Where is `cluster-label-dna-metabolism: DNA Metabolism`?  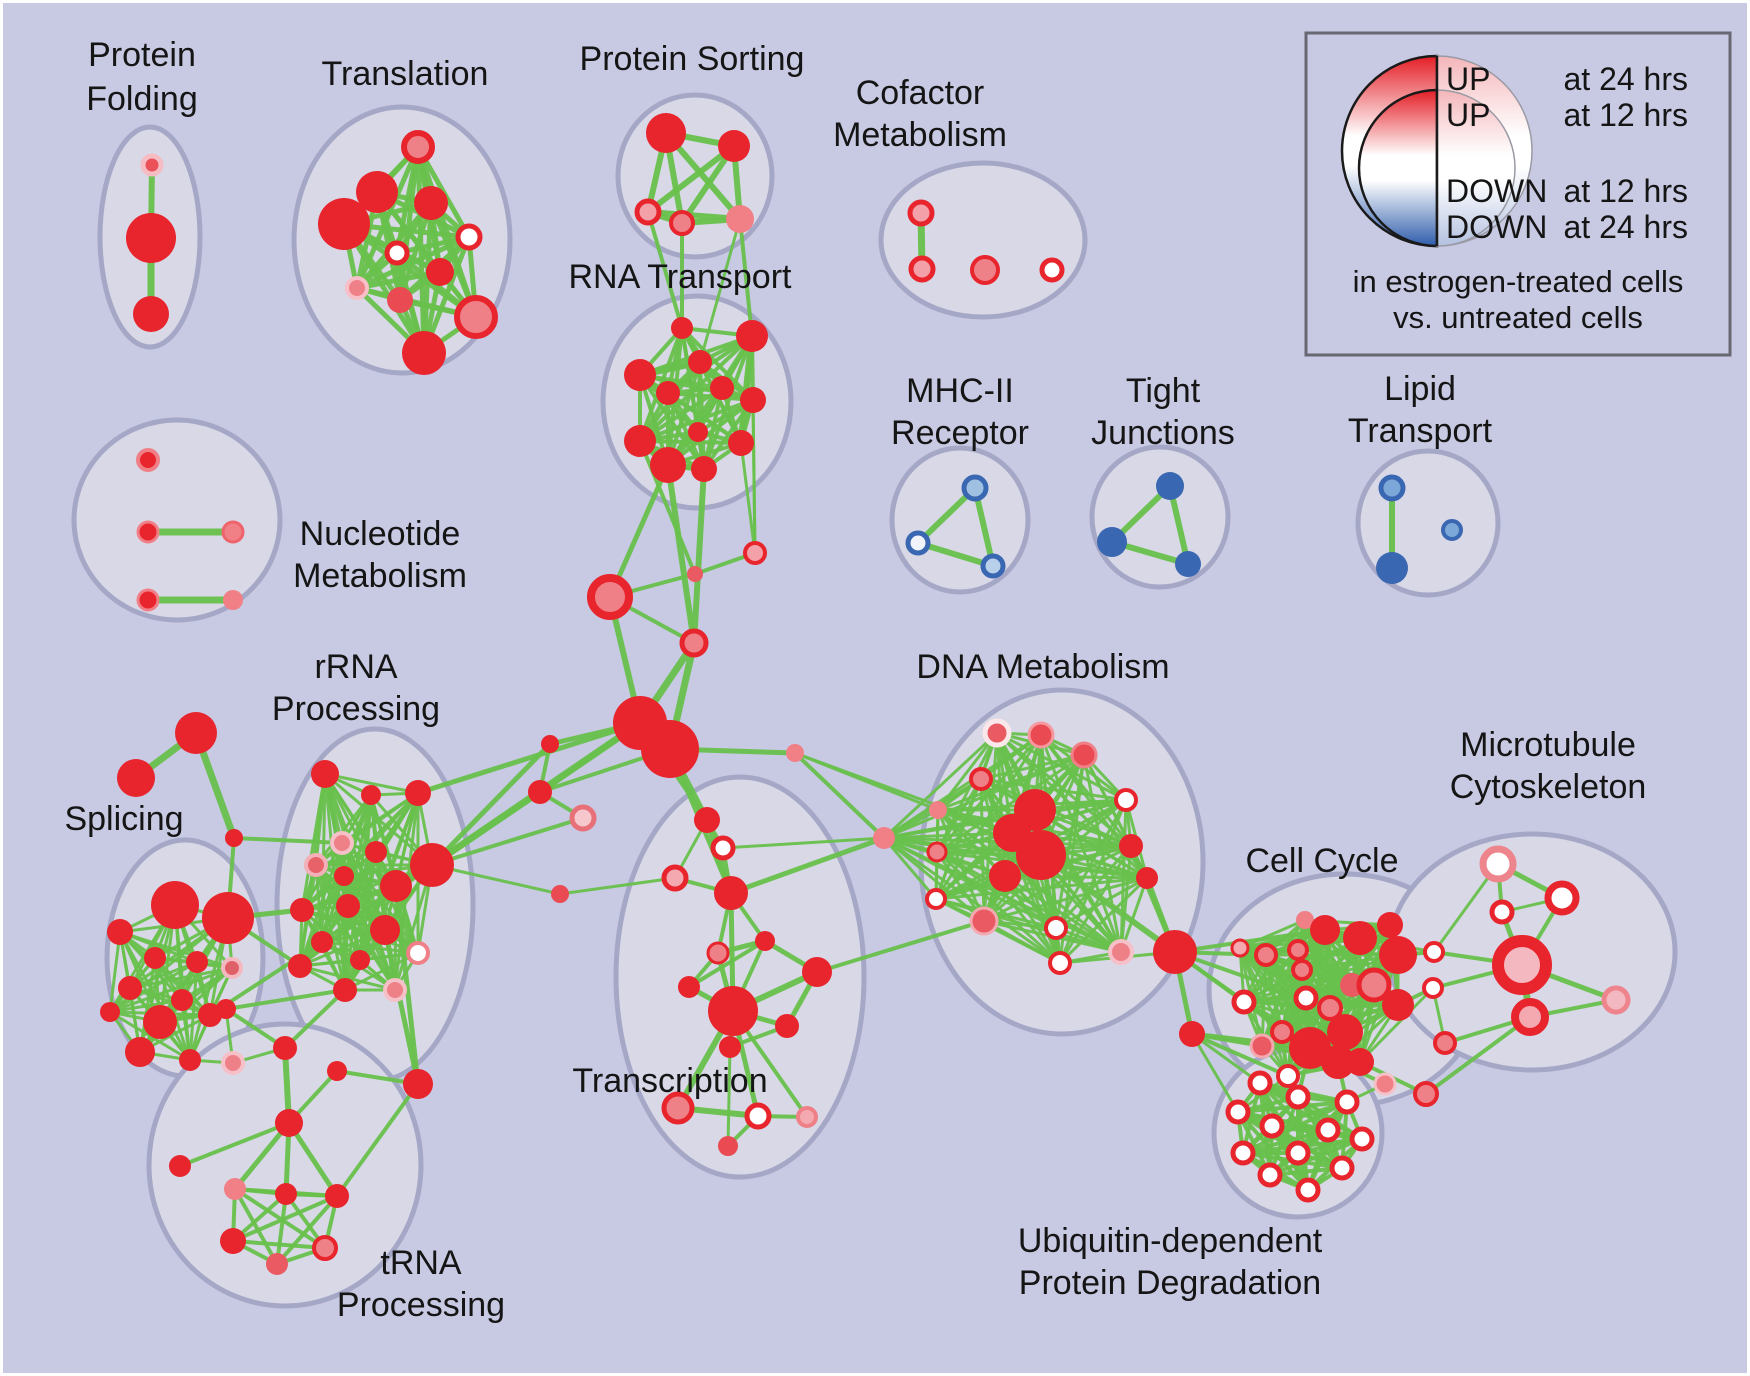 cluster-label-dna-metabolism: DNA Metabolism is located at coordinates (1042, 667).